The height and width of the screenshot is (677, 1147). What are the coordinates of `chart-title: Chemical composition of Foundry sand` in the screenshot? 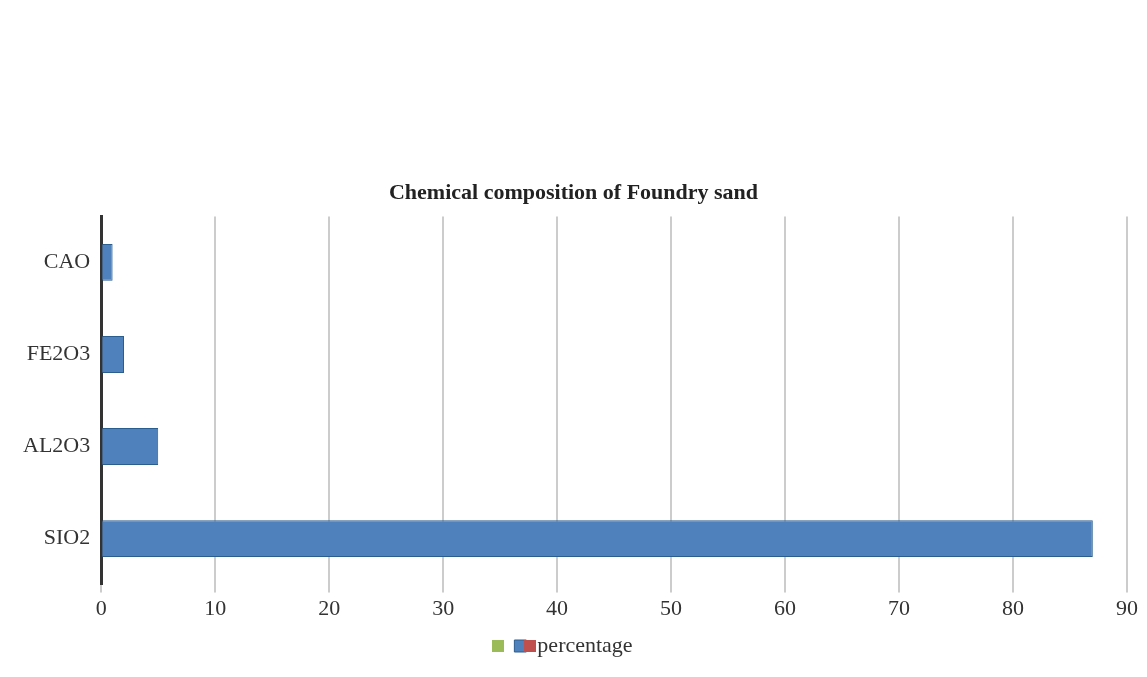 It's located at (573, 191).